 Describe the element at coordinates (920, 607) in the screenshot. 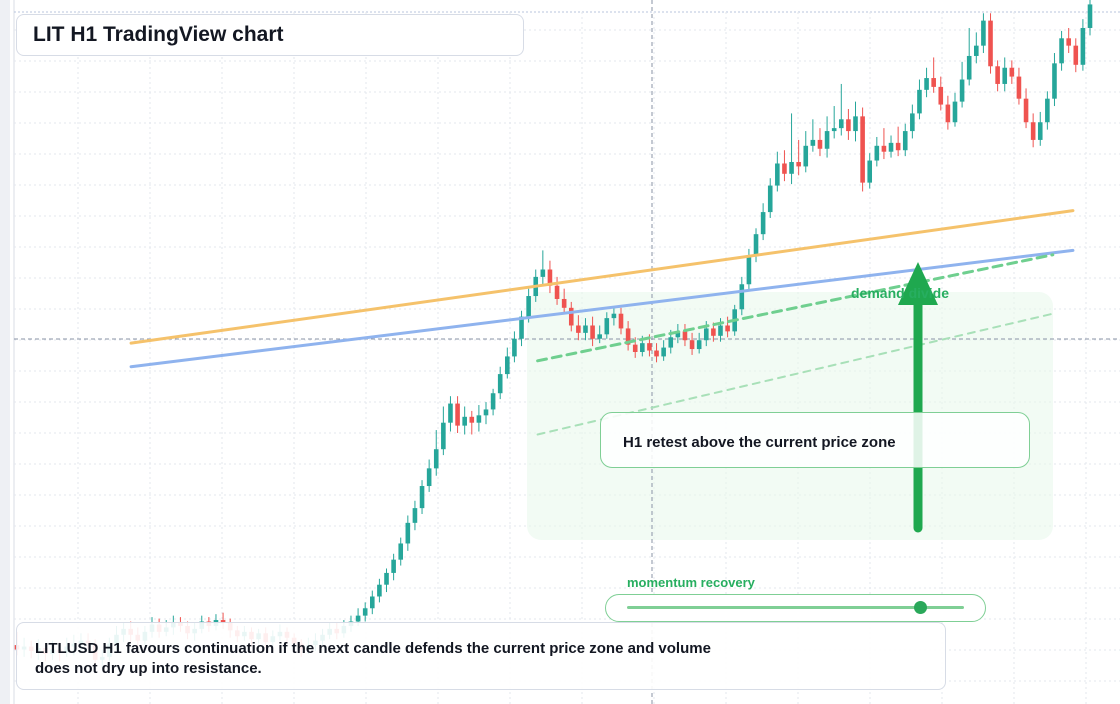

I see `momentum-slider-knob` at that location.